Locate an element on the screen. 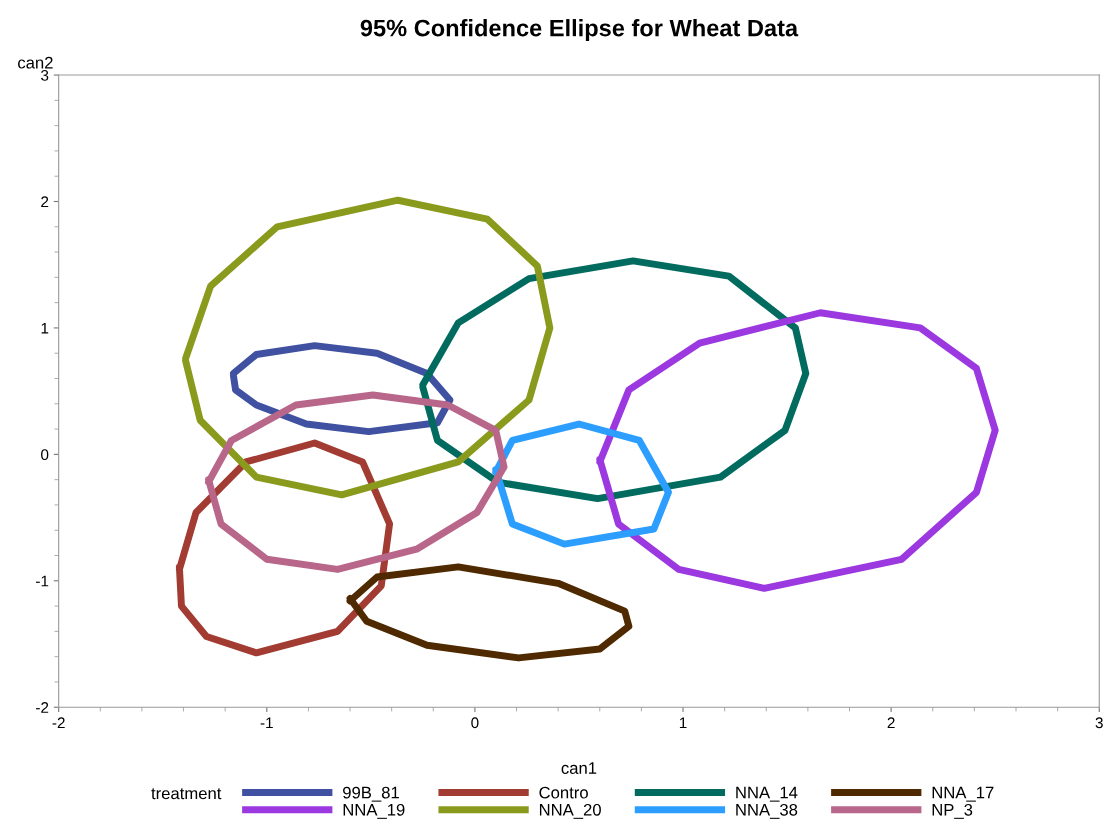  chart-title: 95% Confidence Ellipse for Wheat Data is located at coordinates (579, 30).